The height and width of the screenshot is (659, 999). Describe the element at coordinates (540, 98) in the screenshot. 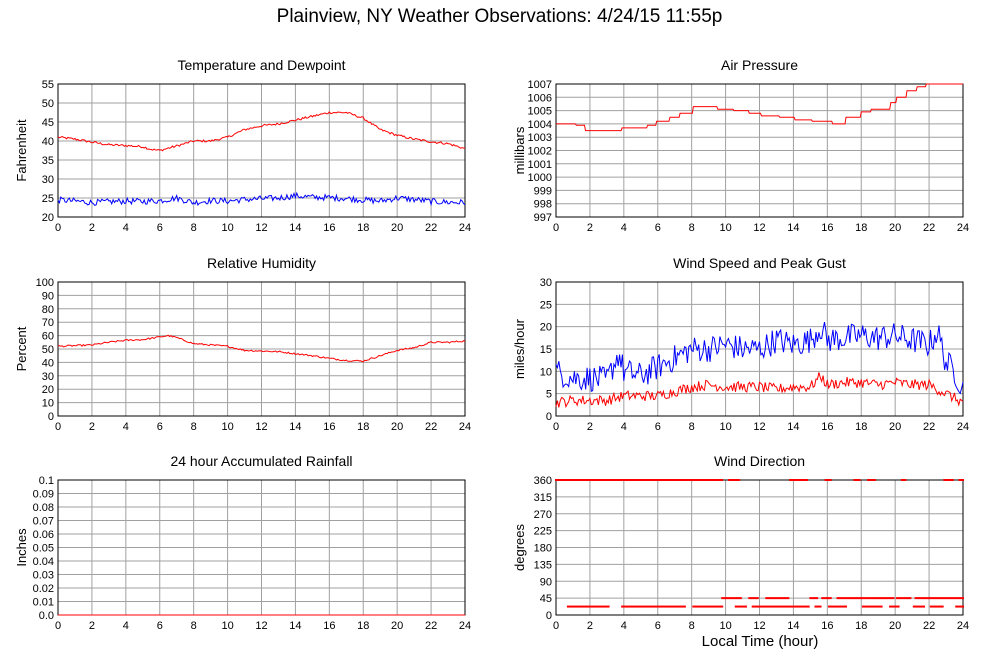

I see `pressure-y-tick-label: 1006` at that location.